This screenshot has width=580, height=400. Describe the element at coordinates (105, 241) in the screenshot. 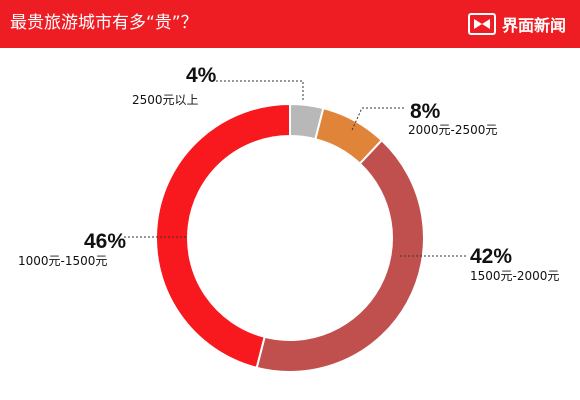

I see `slice-percent-label: 46%` at that location.